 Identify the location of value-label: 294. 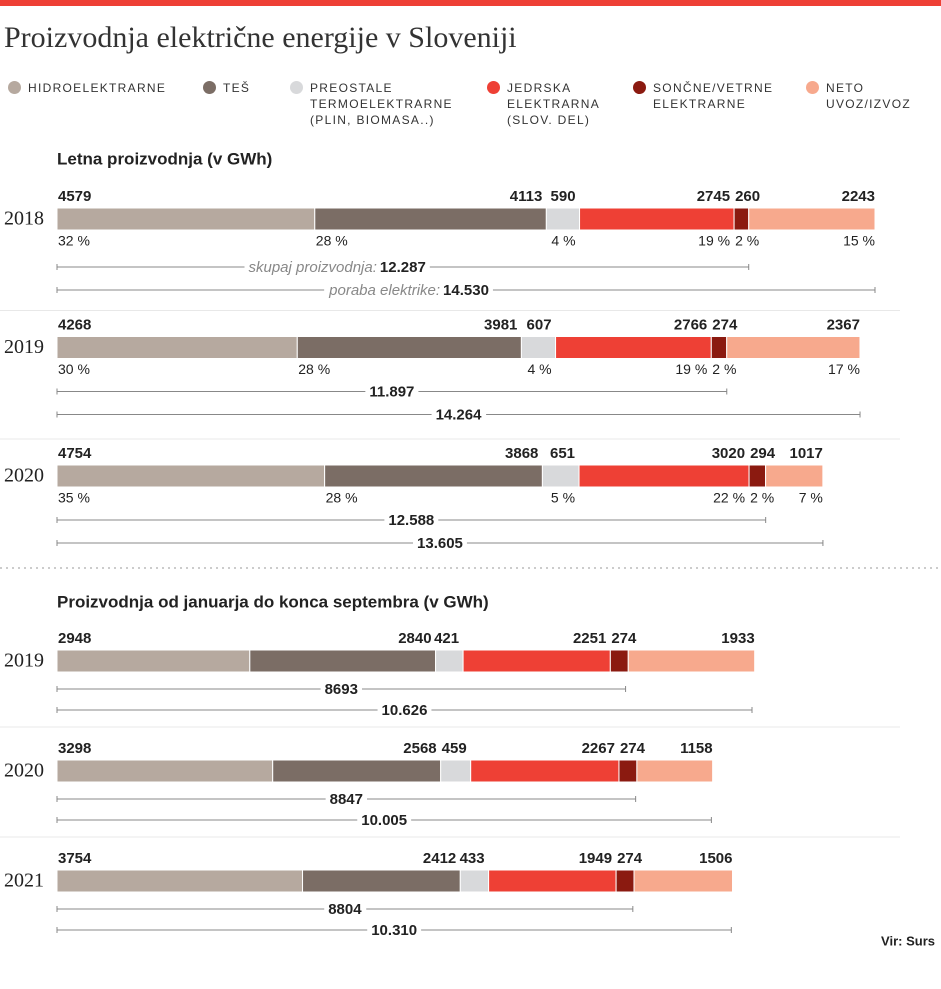
(763, 453).